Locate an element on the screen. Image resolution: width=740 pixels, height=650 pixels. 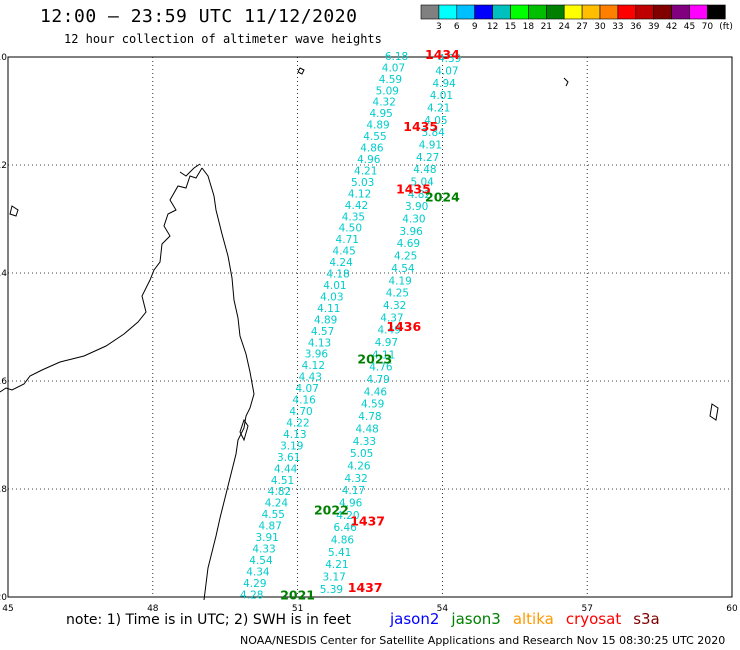
wave-height-value: 4.91 is located at coordinates (430, 145).